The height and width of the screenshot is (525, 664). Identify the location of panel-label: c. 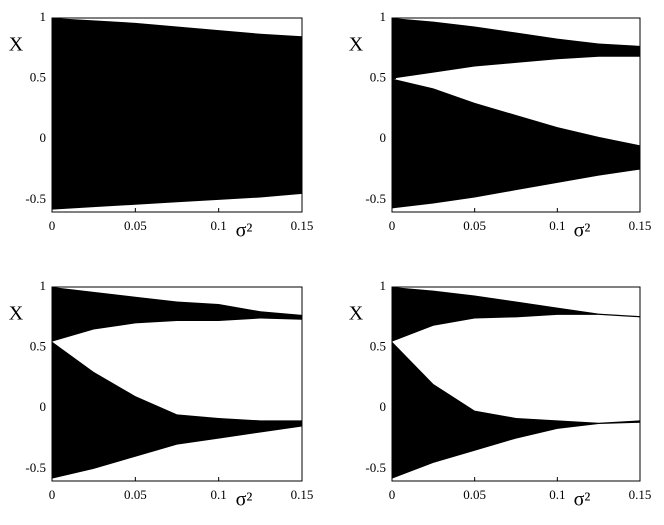
(291, 469).